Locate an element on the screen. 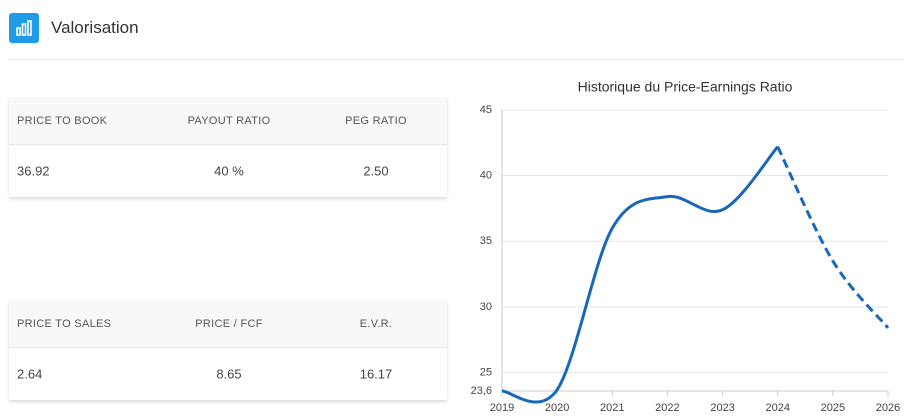  y-tick-label: 40 is located at coordinates (486, 176).